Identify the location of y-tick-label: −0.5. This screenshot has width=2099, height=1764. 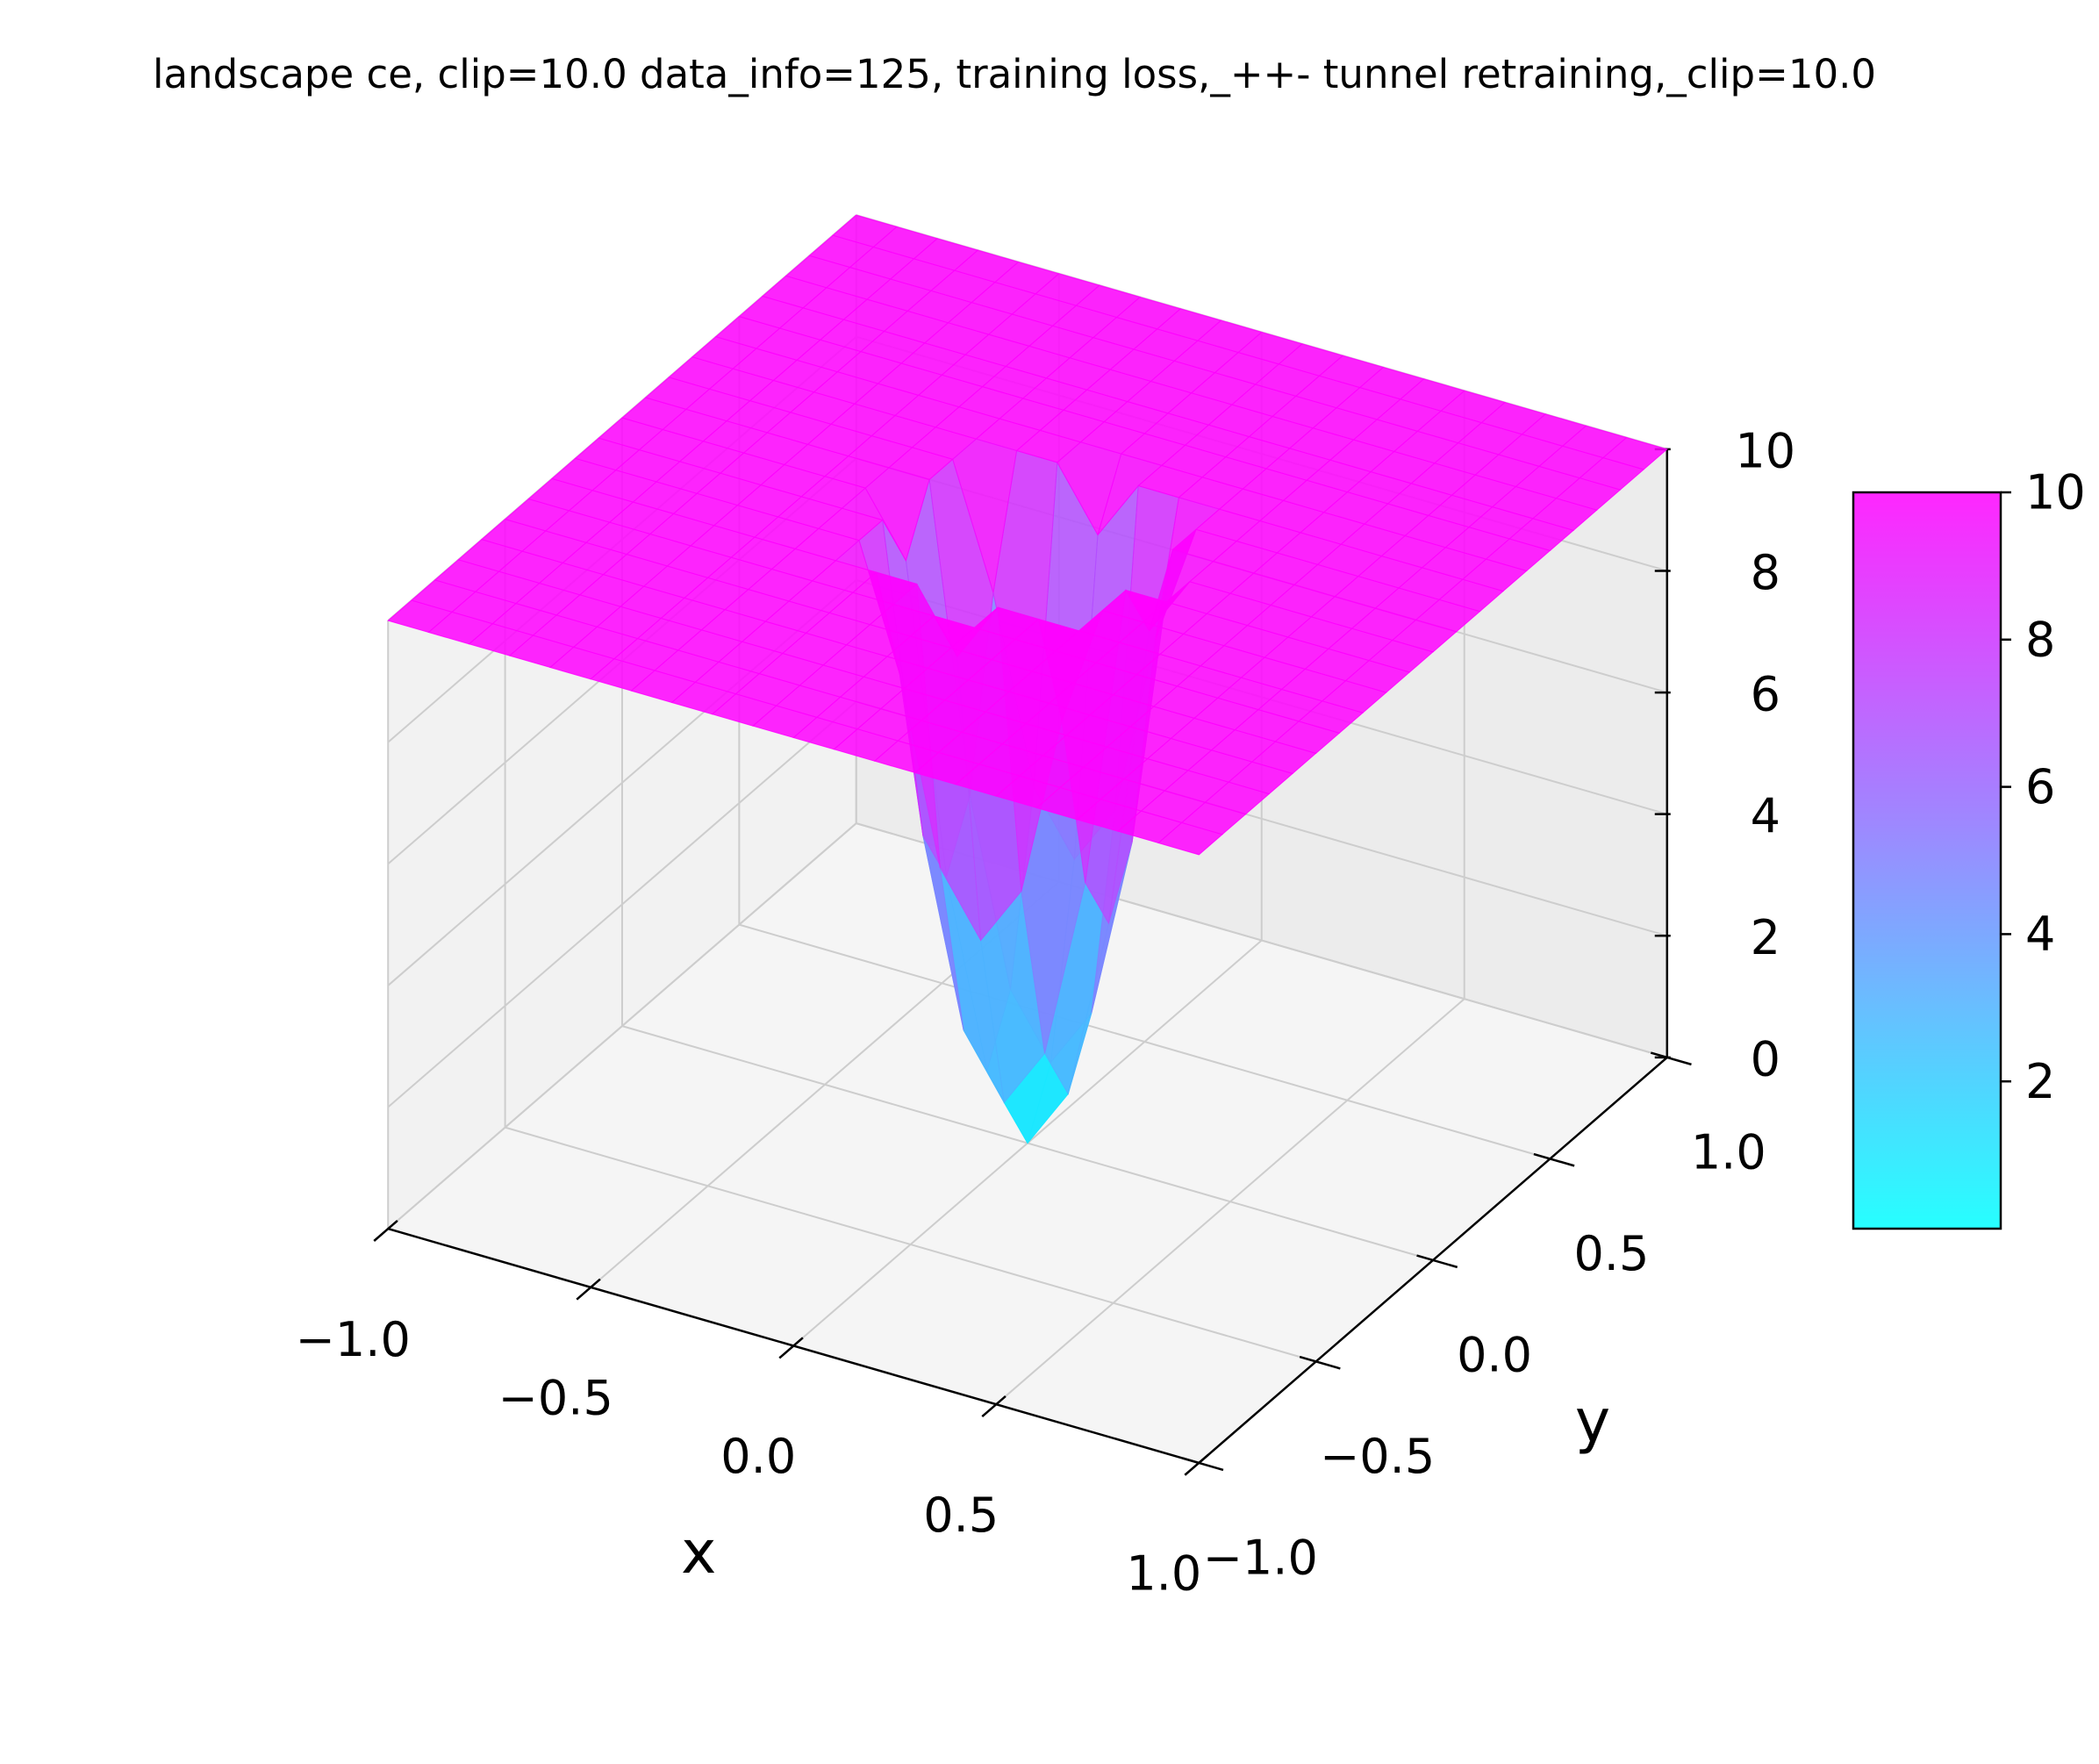
(1377, 1456).